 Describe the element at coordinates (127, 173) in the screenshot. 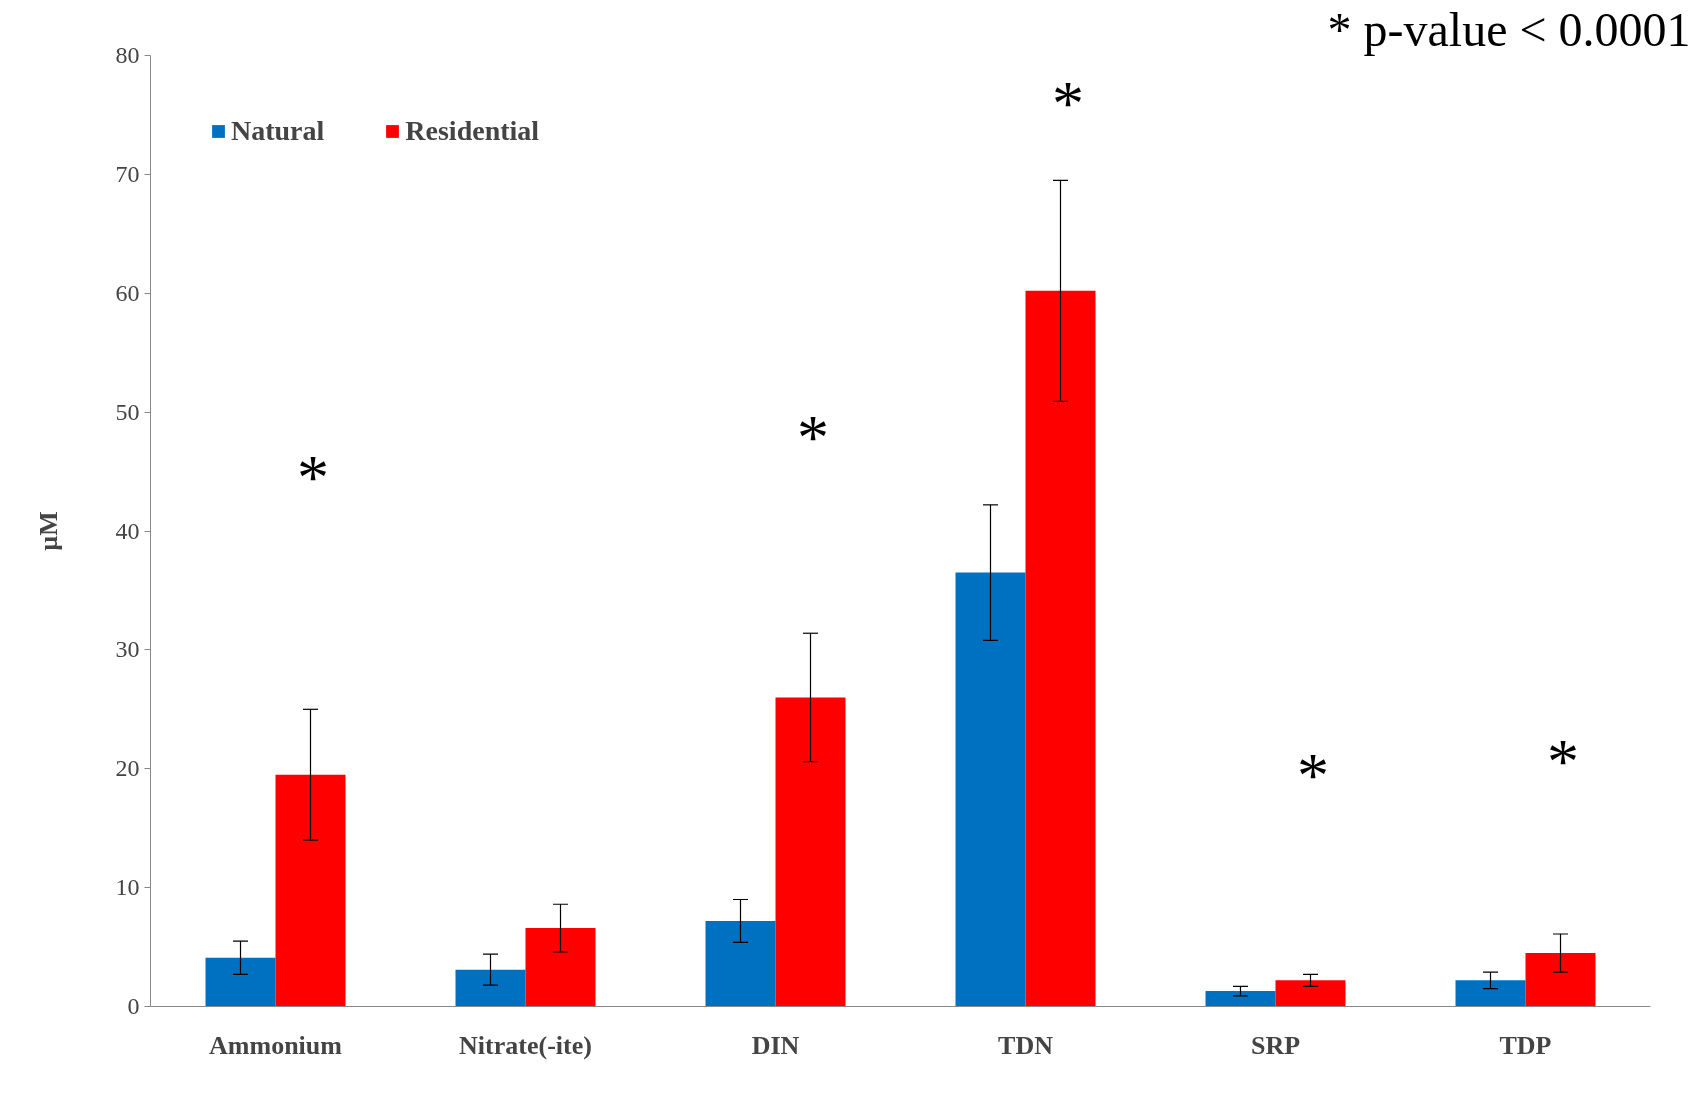

I see `y-tick-label: 70` at that location.